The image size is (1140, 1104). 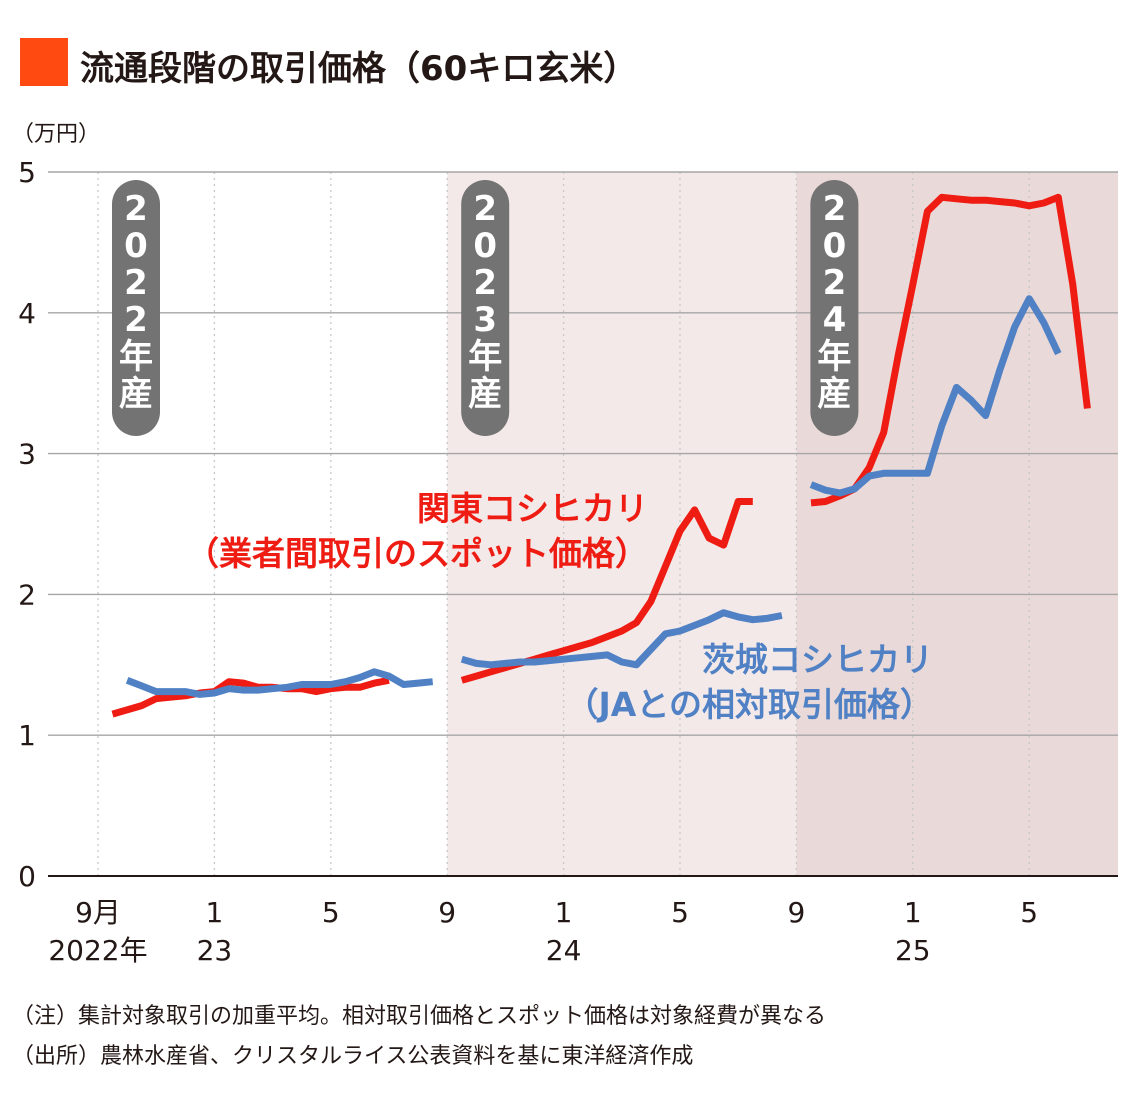 I want to click on ibaraki-series-label: （JAとの相対取引価格）, so click(x=750, y=704).